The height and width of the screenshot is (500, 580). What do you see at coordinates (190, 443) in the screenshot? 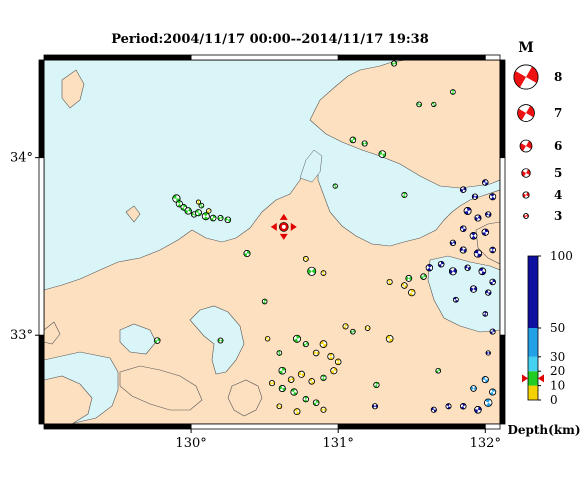
I see `lon-tick-label: 130°` at bounding box center [190, 443].